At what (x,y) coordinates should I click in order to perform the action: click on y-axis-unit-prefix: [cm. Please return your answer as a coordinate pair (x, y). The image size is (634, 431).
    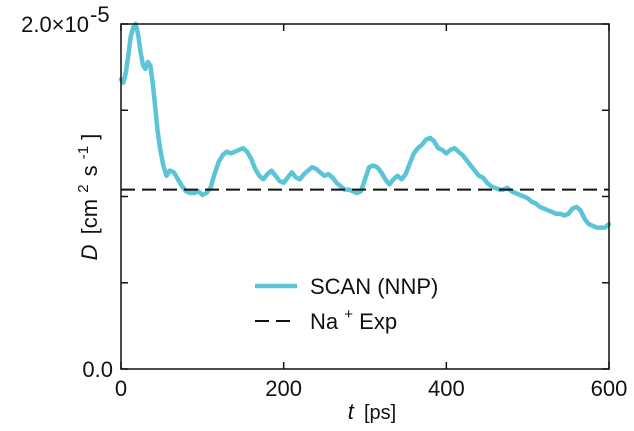
    Looking at the image, I should click on (89, 216).